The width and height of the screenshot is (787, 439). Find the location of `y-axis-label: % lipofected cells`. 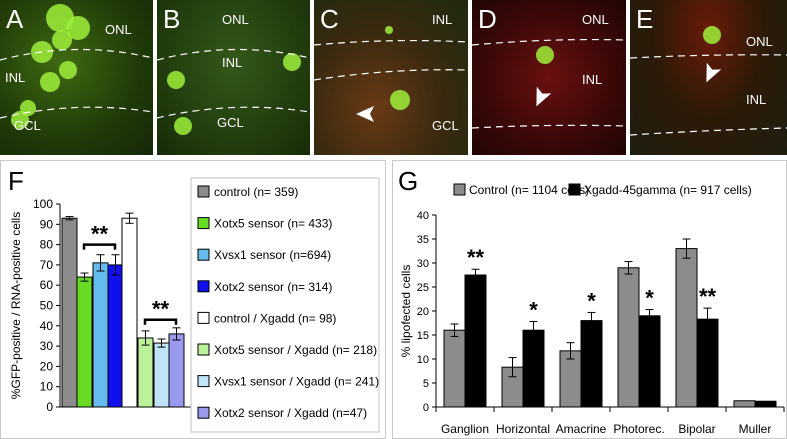

y-axis-label: % lipofected cells is located at coordinates (406, 311).